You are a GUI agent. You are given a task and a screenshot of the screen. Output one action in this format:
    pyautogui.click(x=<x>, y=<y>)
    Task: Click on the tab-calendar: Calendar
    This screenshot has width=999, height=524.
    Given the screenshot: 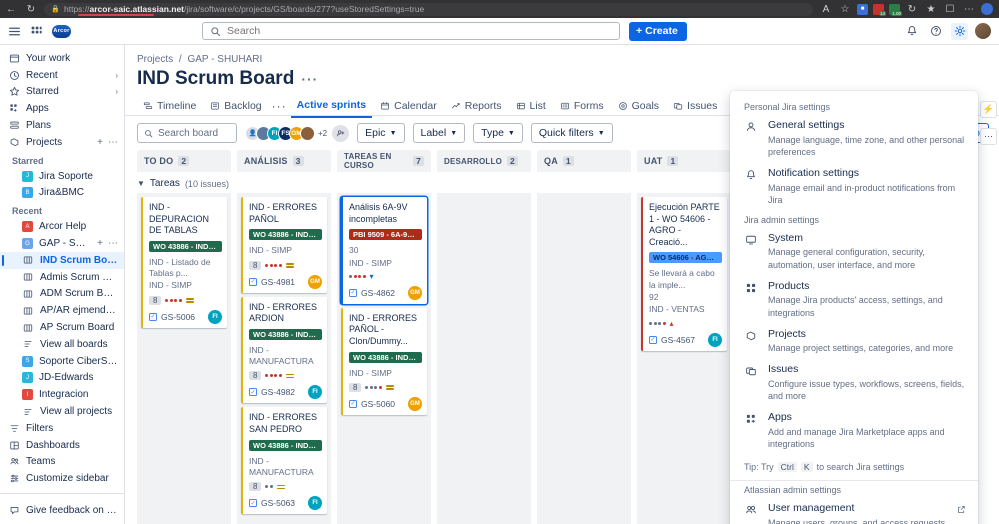 What is the action you would take?
    pyautogui.click(x=408, y=106)
    